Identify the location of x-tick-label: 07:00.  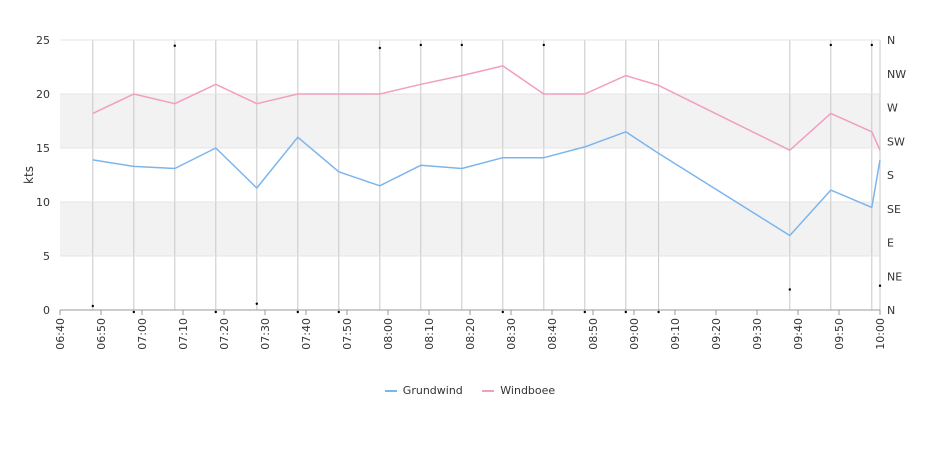
(142, 334).